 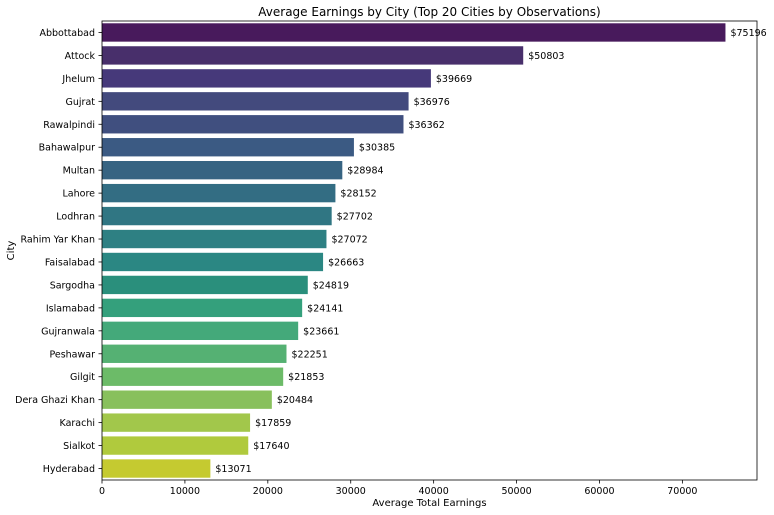 What do you see at coordinates (70, 262) in the screenshot?
I see `y-tick-label: Faisalabad` at bounding box center [70, 262].